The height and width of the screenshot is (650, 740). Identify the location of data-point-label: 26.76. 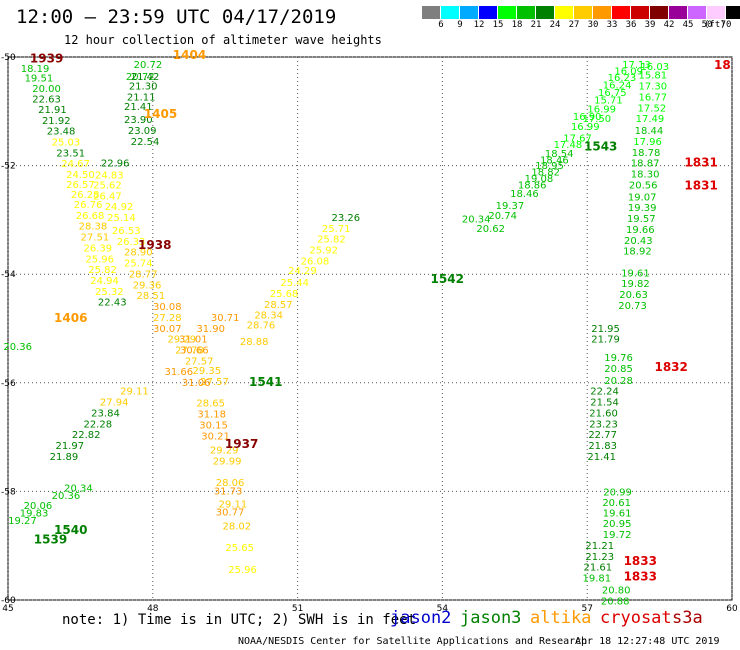
(88, 205).